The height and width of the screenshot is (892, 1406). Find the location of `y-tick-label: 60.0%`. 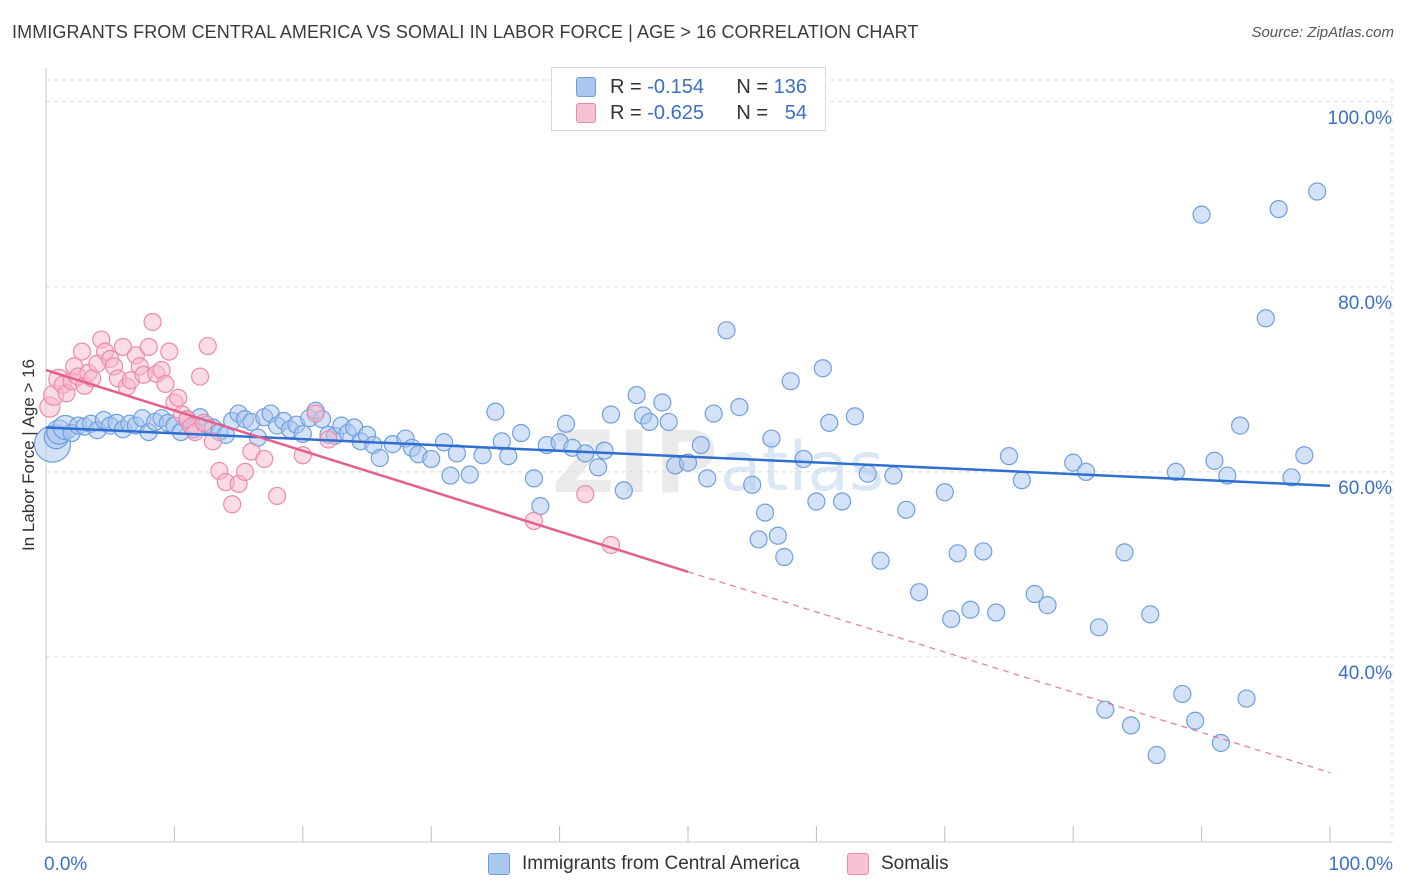

y-tick-label: 60.0% is located at coordinates (1365, 488).